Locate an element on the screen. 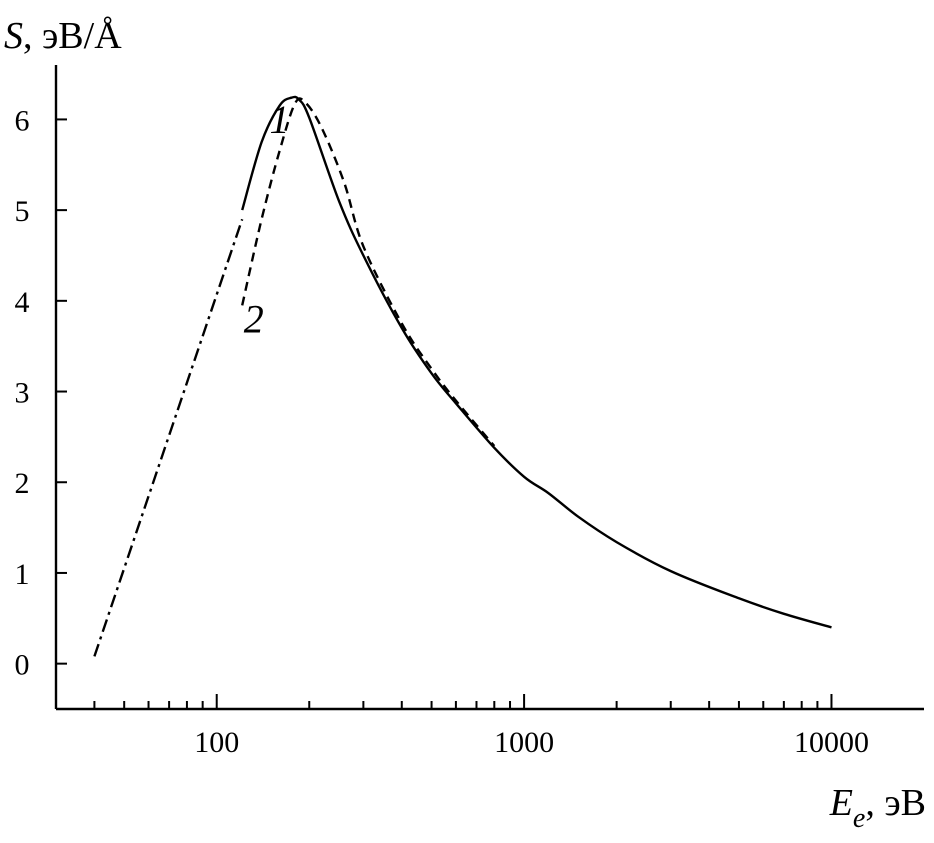  y-axis-symbol: S is located at coordinates (13, 36).